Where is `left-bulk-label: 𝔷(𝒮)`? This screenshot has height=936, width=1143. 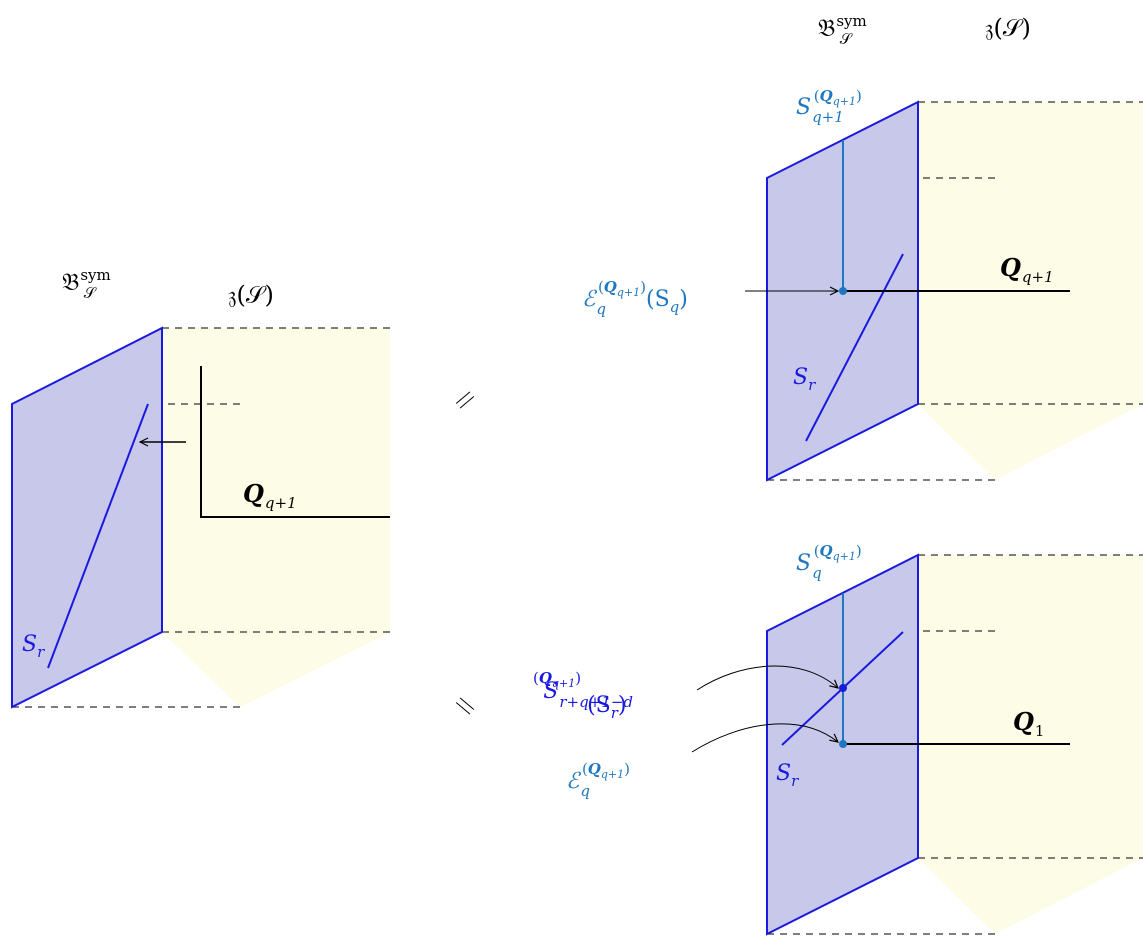 left-bulk-label: 𝔷(𝒮) is located at coordinates (251, 295).